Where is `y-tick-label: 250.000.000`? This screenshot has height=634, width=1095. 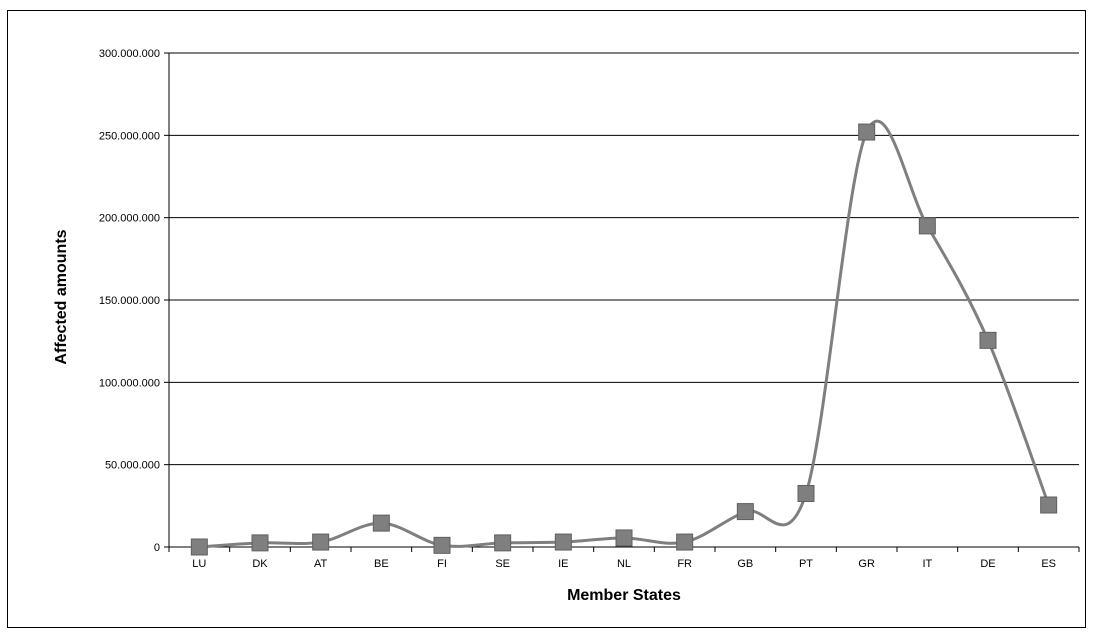 y-tick-label: 250.000.000 is located at coordinates (129, 136).